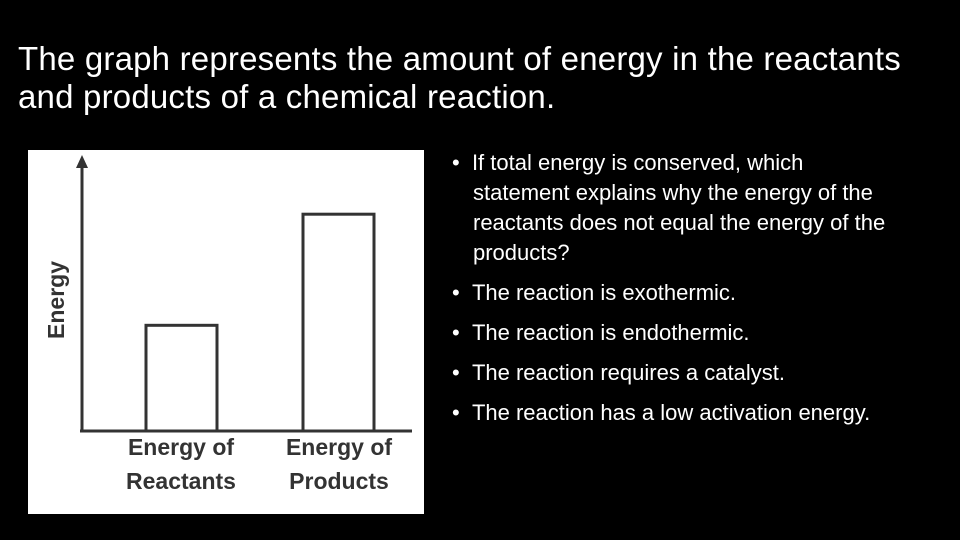 The height and width of the screenshot is (540, 960). I want to click on axis-arrow, so click(82, 161).